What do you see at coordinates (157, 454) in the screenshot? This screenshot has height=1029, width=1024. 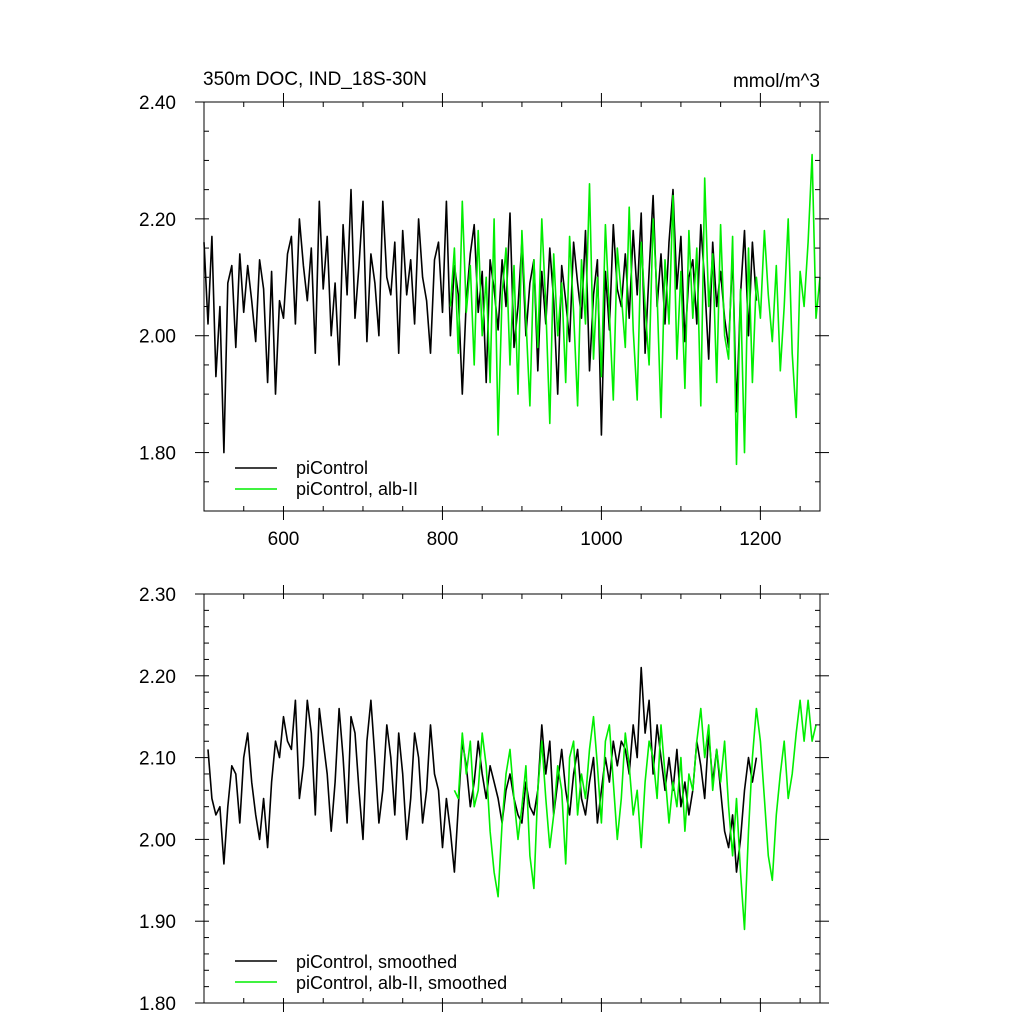 I see `top-y-tick-label: 1.80` at bounding box center [157, 454].